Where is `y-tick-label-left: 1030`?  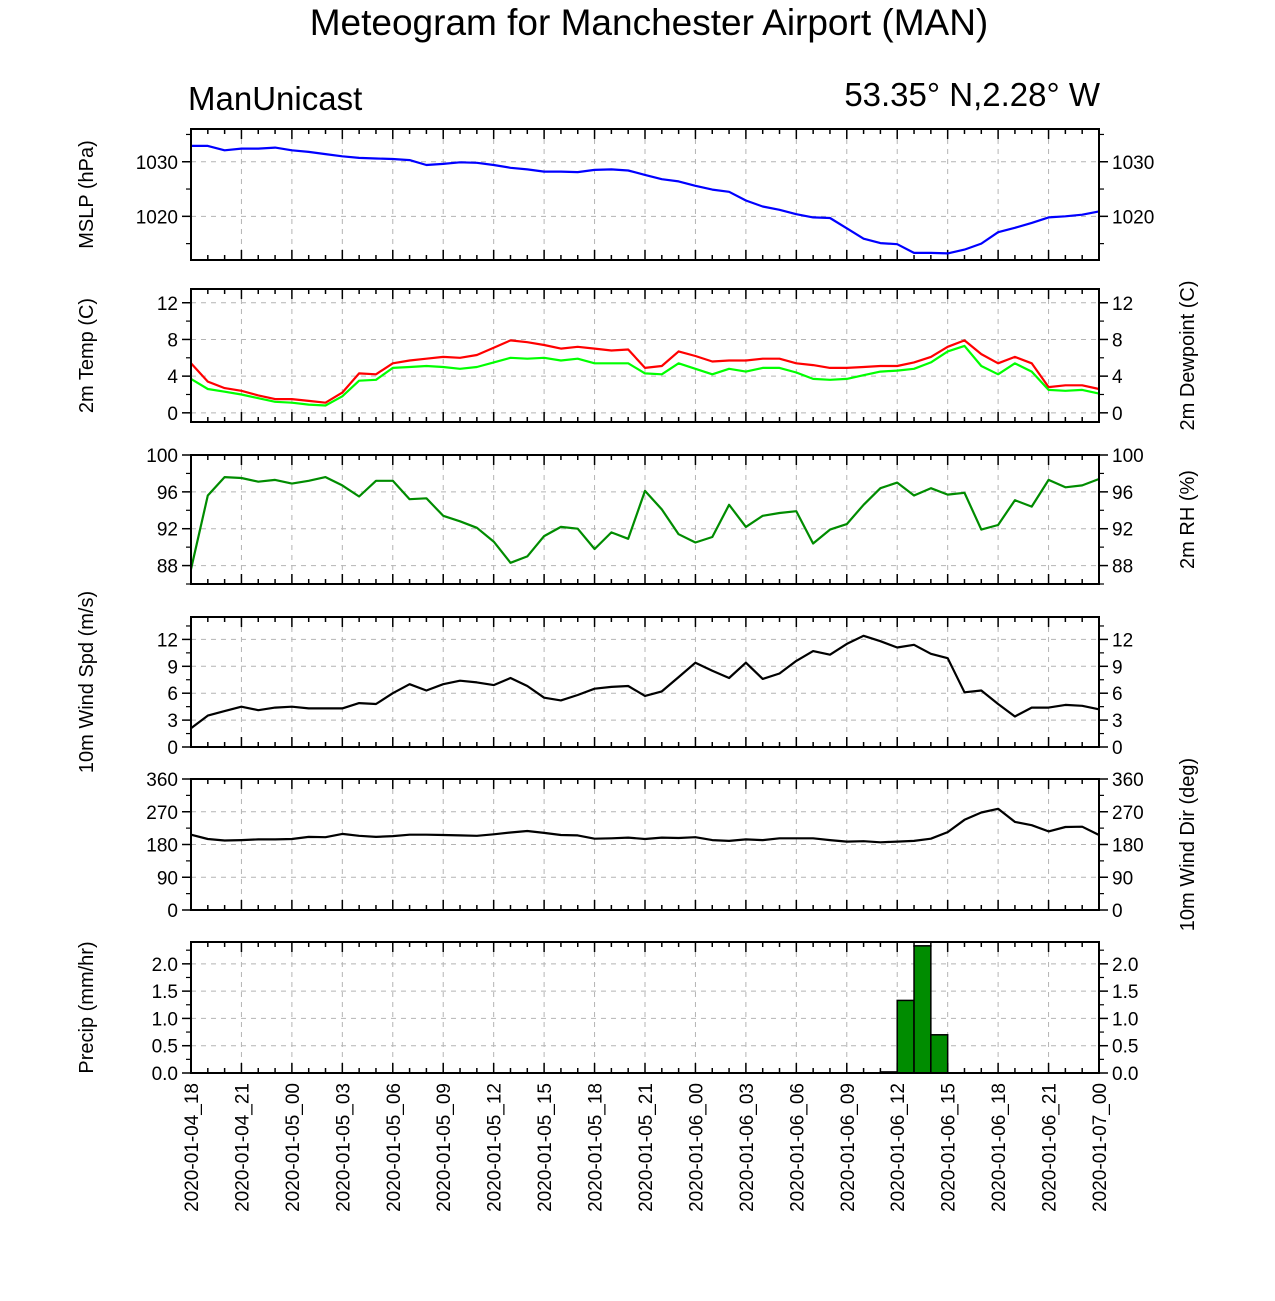 y-tick-label-left: 1030 is located at coordinates (157, 163).